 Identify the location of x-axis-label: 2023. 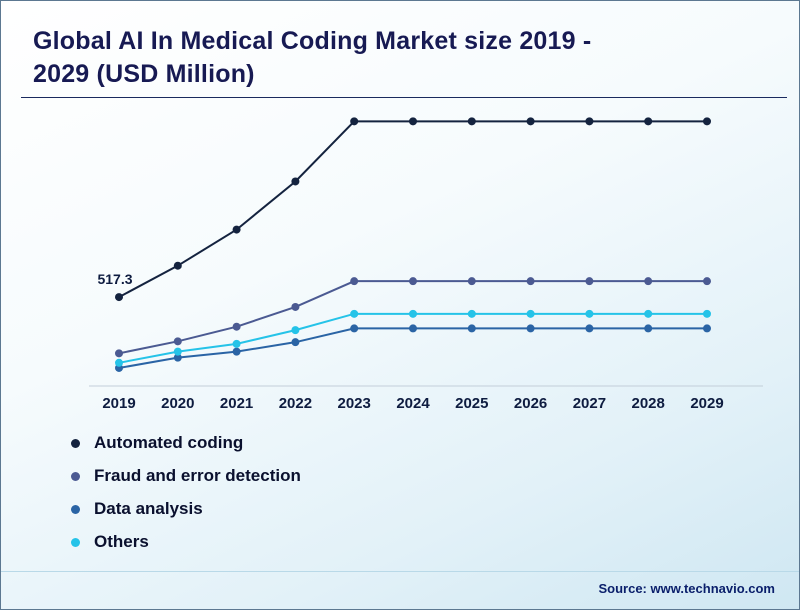
(354, 403).